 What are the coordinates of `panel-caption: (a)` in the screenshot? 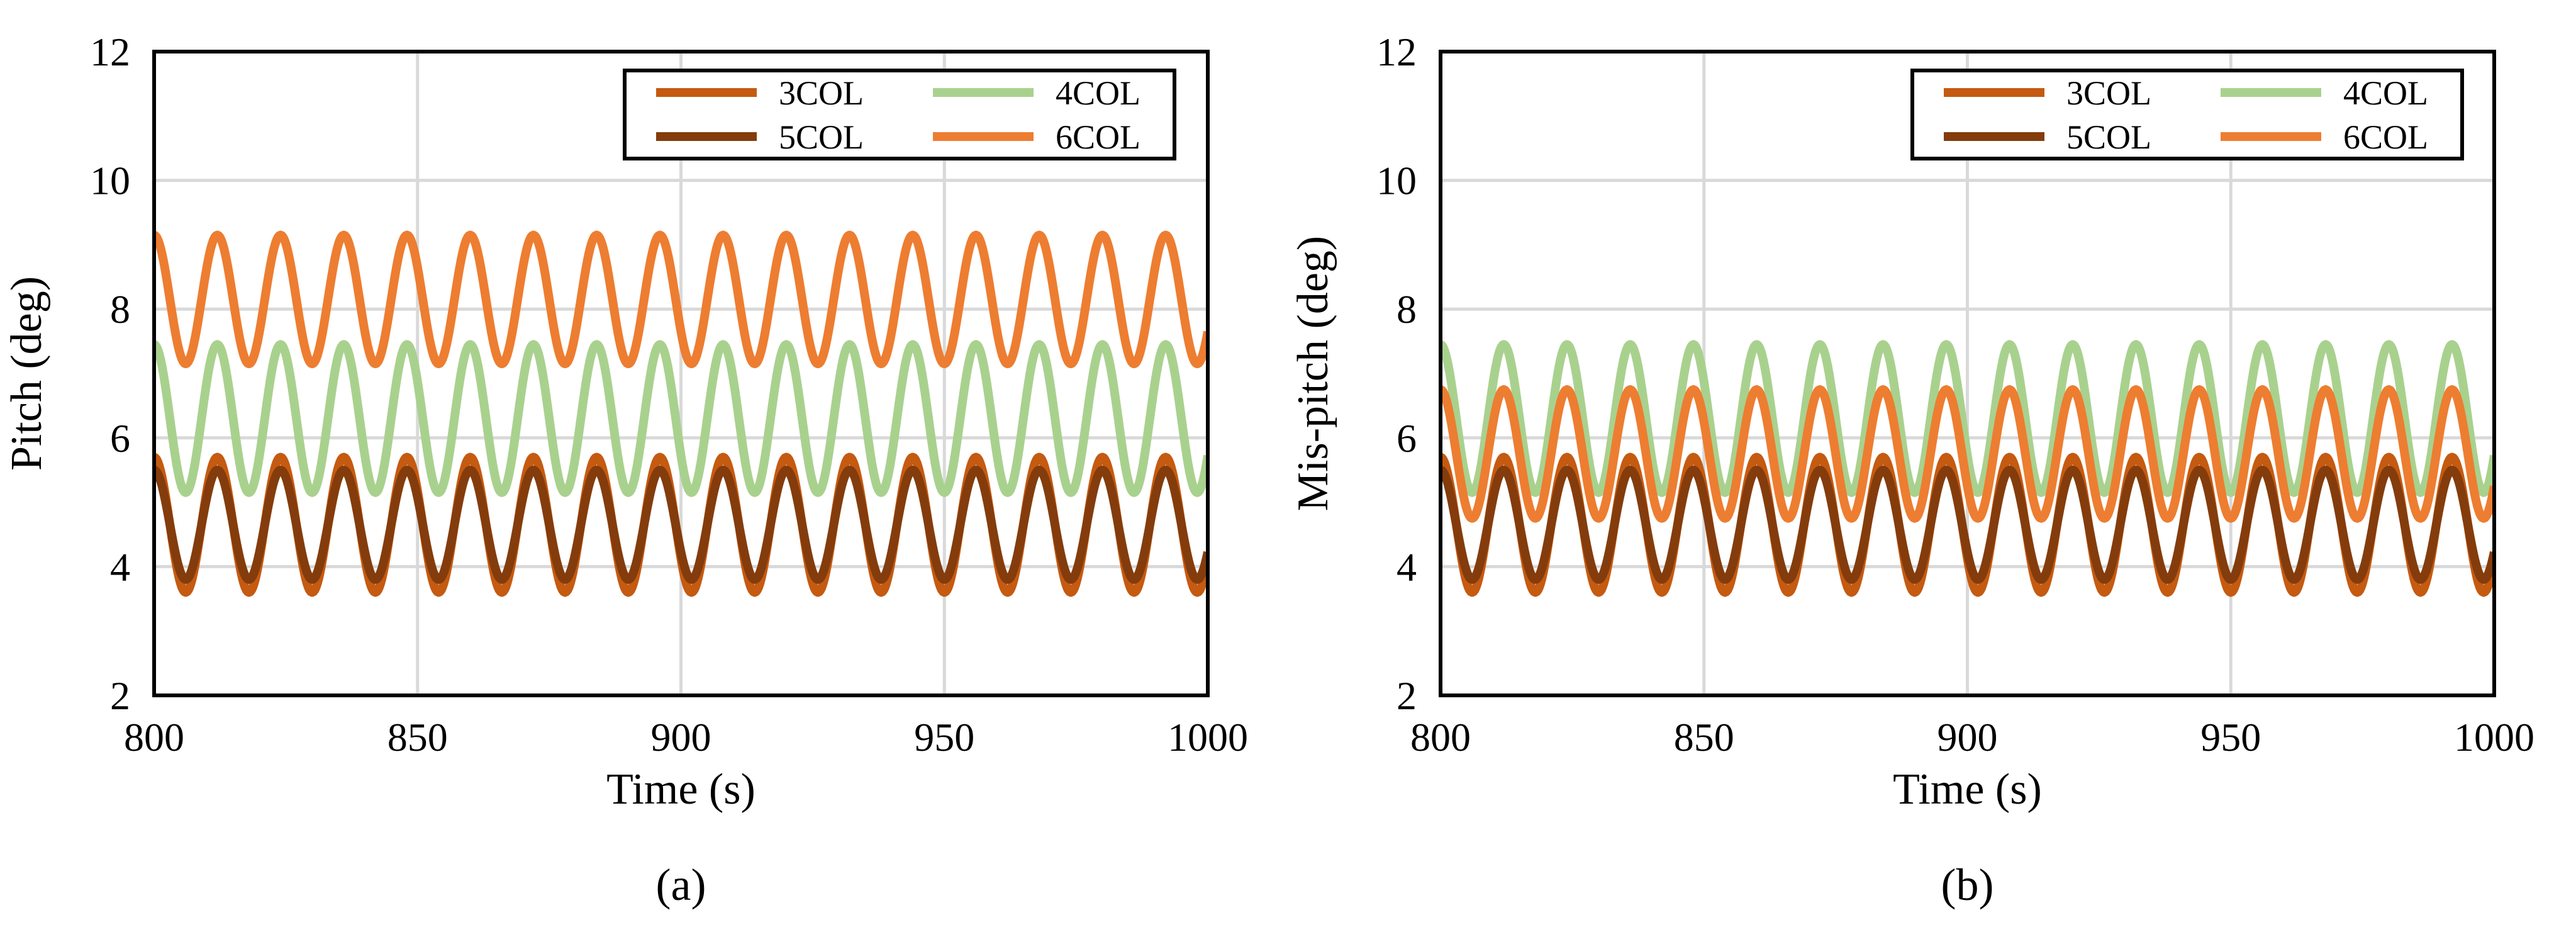 It's located at (681, 885).